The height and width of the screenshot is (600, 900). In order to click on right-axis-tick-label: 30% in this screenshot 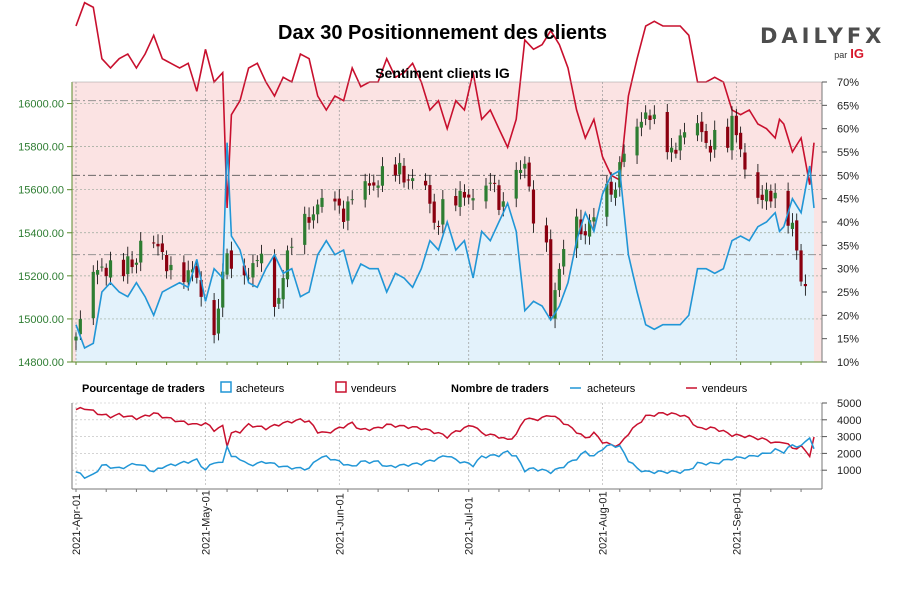, I will do `click(848, 270)`.